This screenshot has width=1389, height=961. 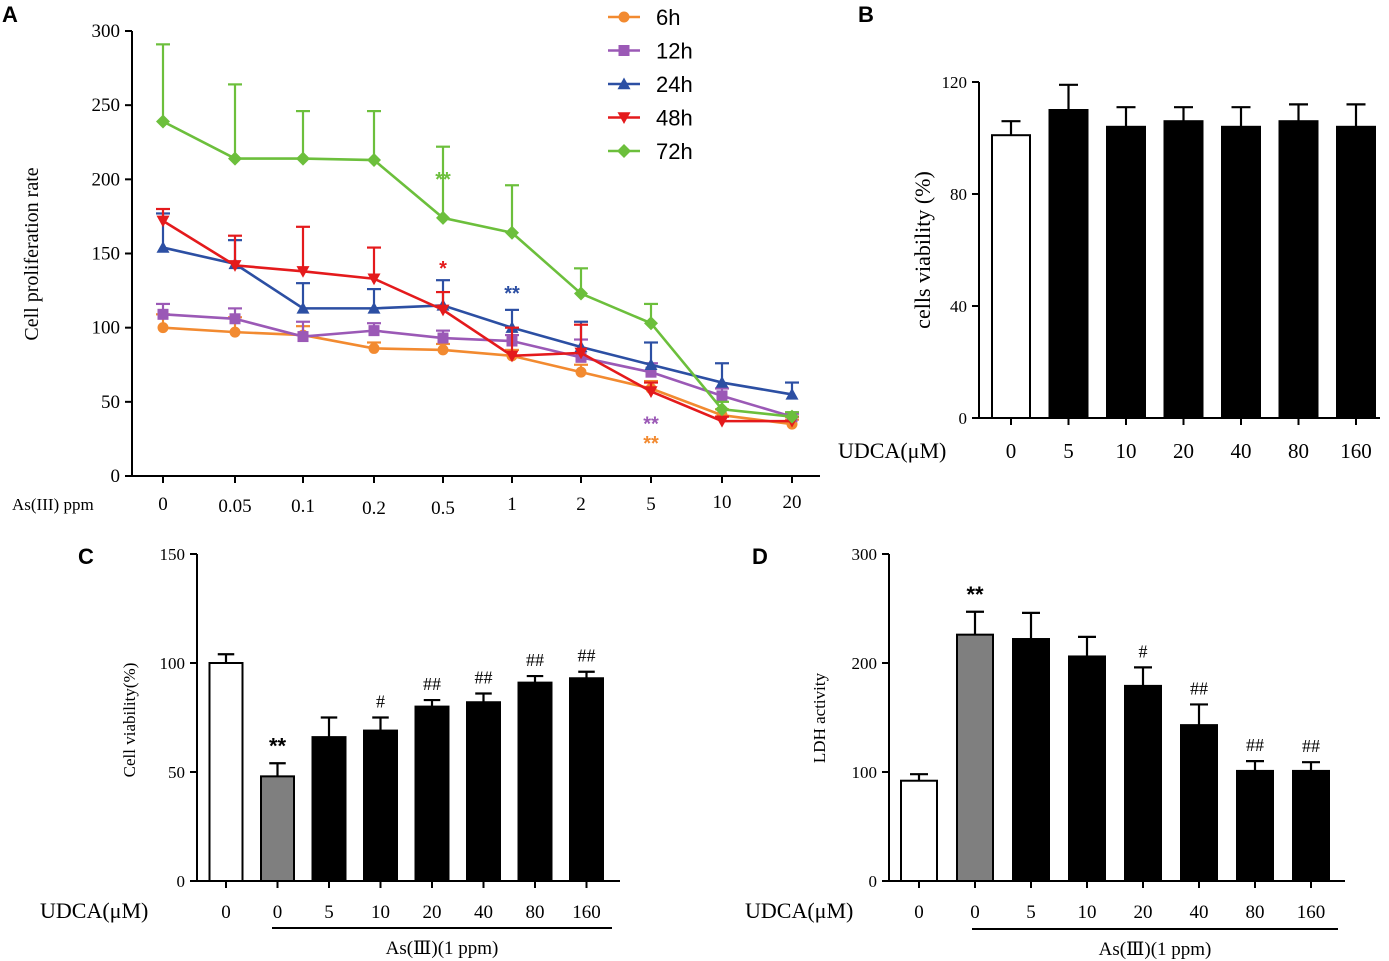 I want to click on panel-b-x-tick-label: 10, so click(x=1126, y=451).